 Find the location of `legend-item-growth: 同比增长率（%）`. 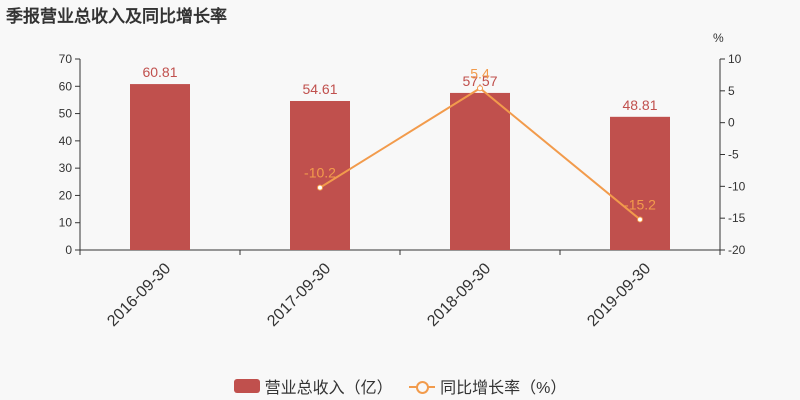

legend-item-growth: 同比增长率（%） is located at coordinates (487, 386).